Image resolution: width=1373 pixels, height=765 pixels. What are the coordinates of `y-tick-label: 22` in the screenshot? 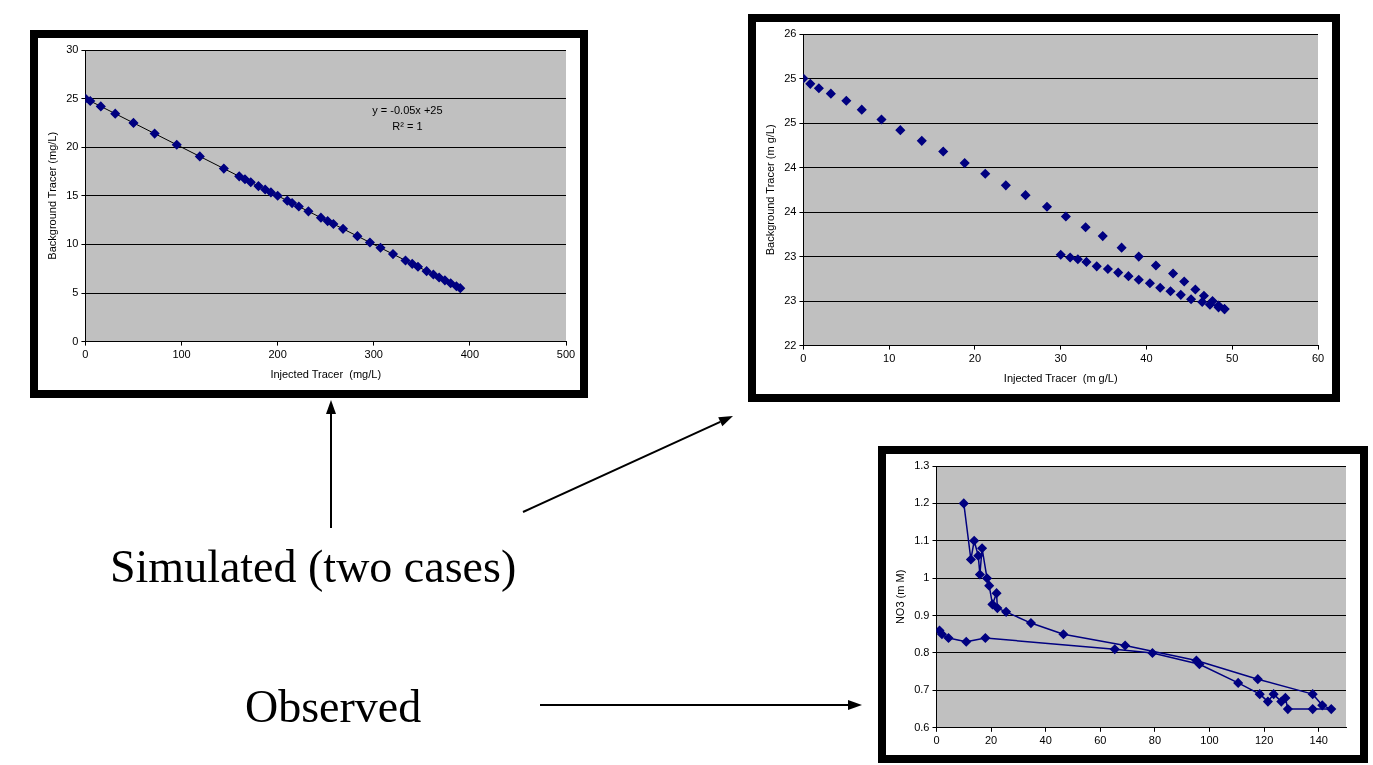 It's located at (790, 344).